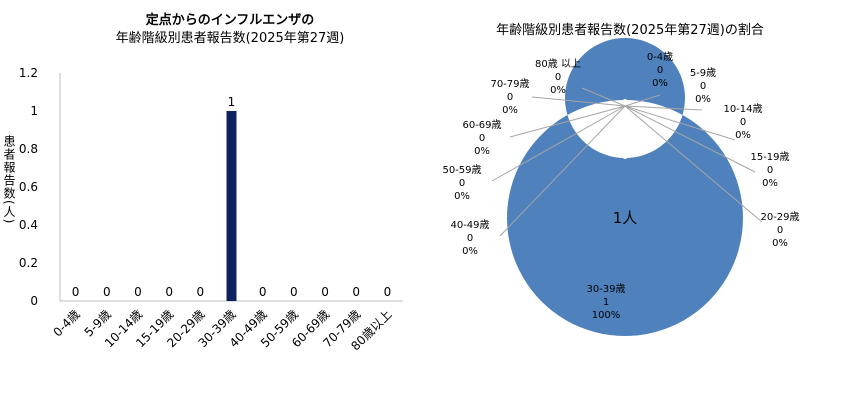 This screenshot has height=403, width=841. I want to click on donut-label-category: 50-59歳, so click(461, 170).